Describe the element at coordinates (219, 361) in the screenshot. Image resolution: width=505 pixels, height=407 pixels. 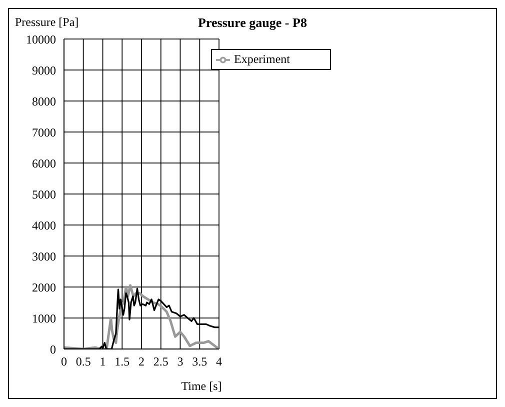
I see `x-tick-label: 4` at that location.